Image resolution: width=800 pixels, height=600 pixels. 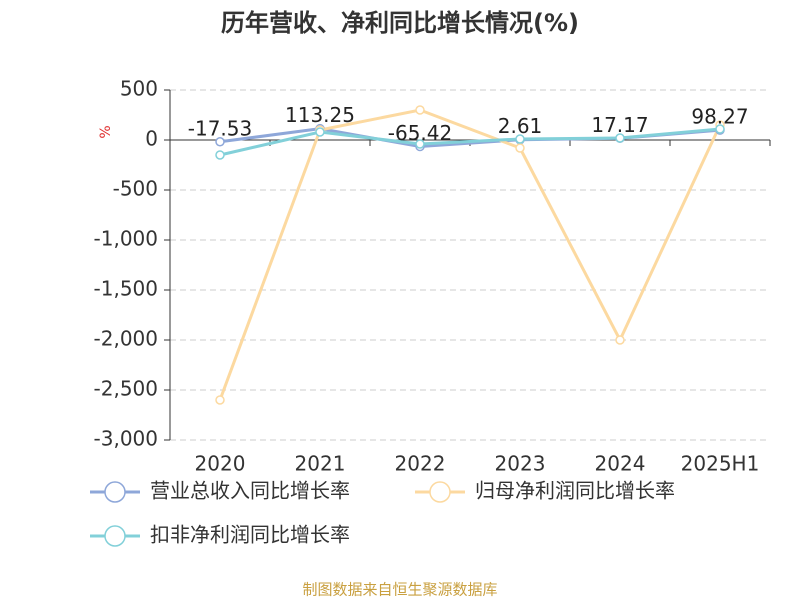 What do you see at coordinates (126, 439) in the screenshot?
I see `y-tick-label: -3,000` at bounding box center [126, 439].